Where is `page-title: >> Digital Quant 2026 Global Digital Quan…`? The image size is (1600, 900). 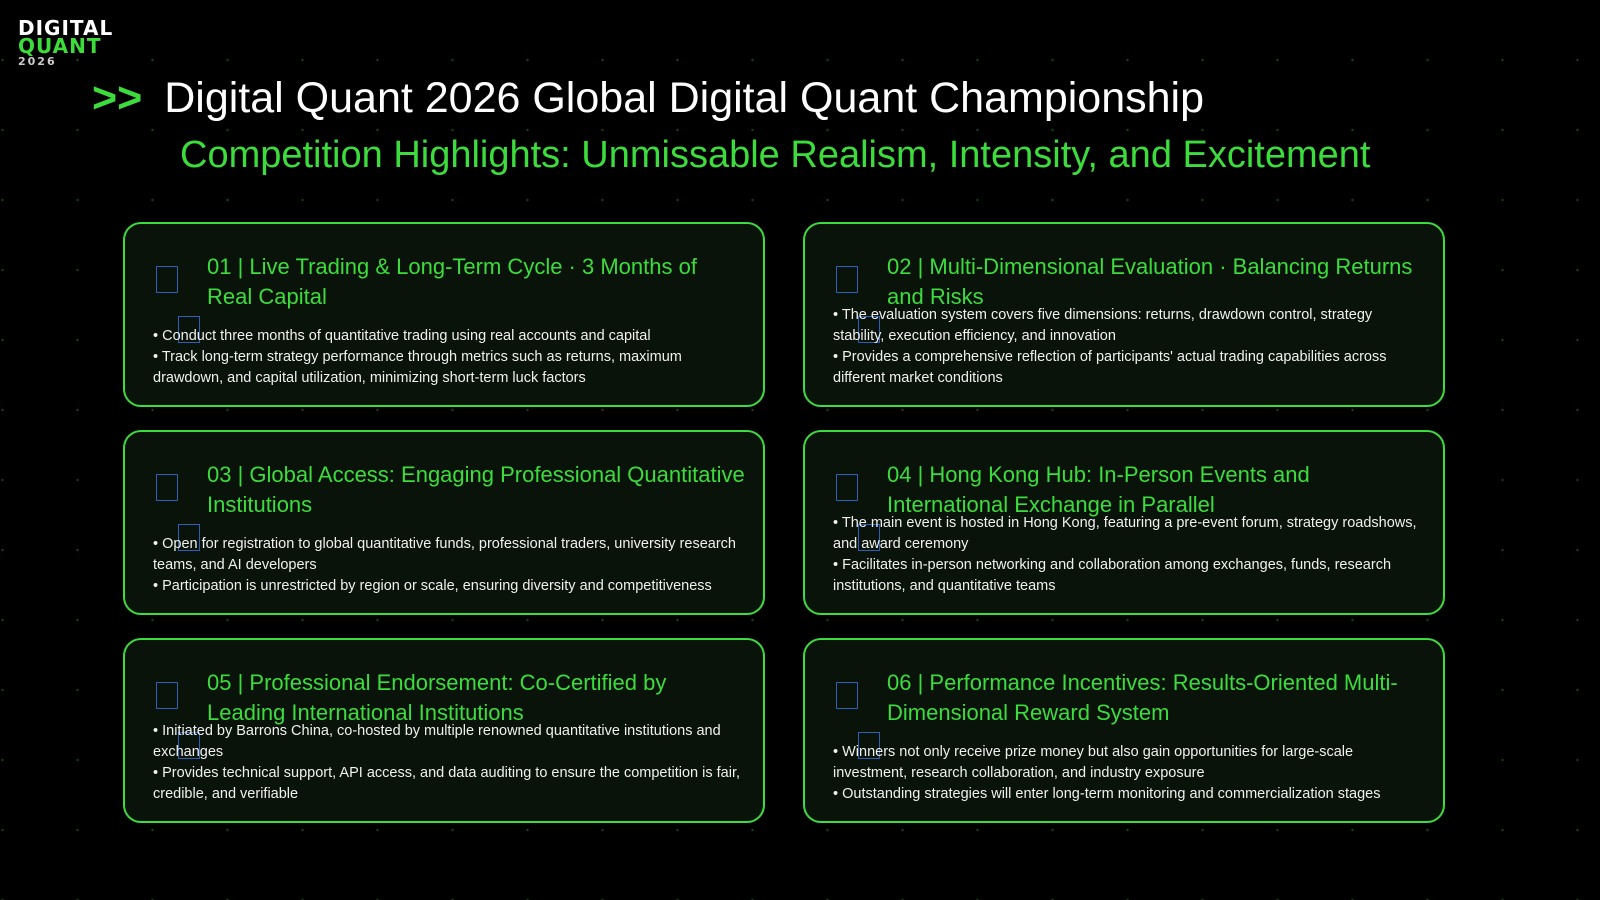 page-title: >> Digital Quant 2026 Global Digital Quan… is located at coordinates (648, 98).